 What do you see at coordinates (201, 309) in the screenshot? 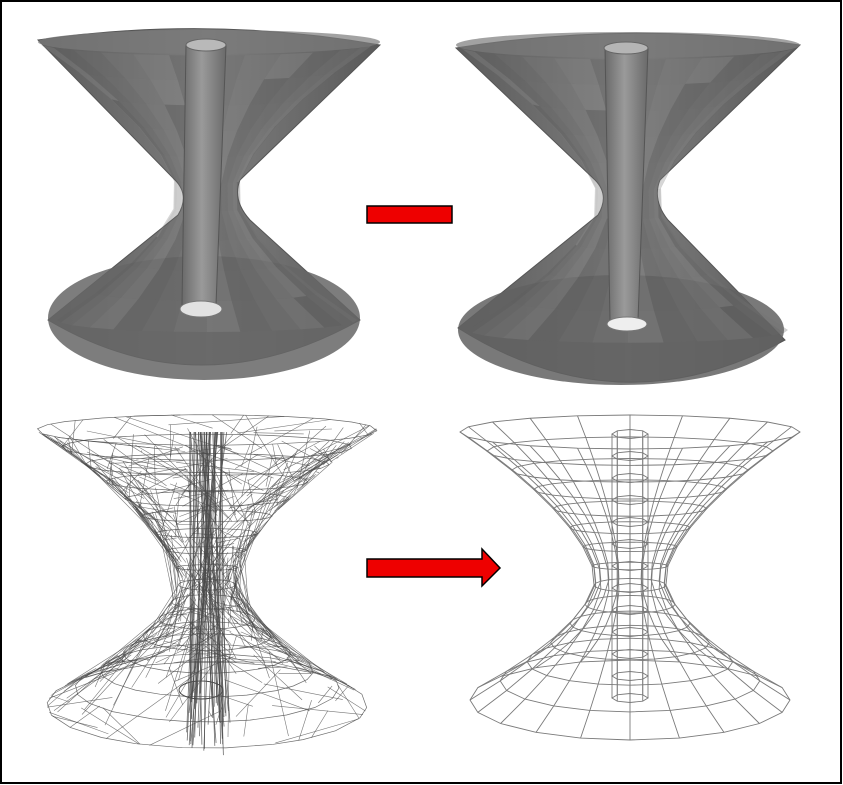
I see `tube-bottom-opening` at bounding box center [201, 309].